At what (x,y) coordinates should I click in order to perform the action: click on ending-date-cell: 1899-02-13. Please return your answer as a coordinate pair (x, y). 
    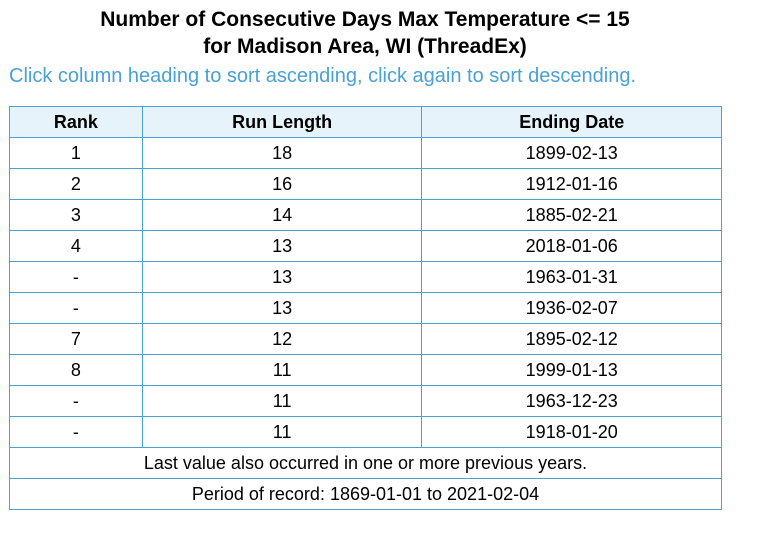
    Looking at the image, I should click on (571, 153).